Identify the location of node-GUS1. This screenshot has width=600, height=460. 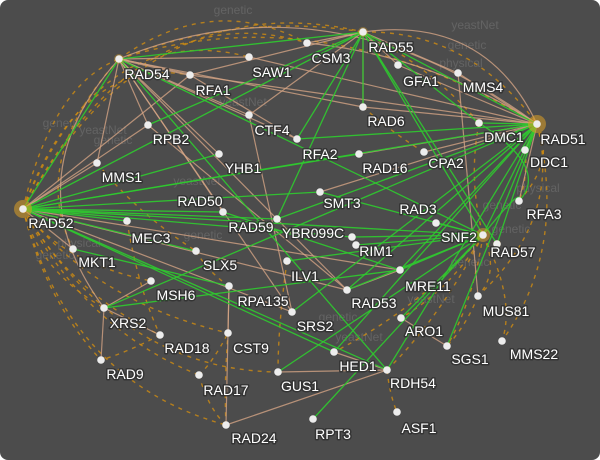
(278, 372).